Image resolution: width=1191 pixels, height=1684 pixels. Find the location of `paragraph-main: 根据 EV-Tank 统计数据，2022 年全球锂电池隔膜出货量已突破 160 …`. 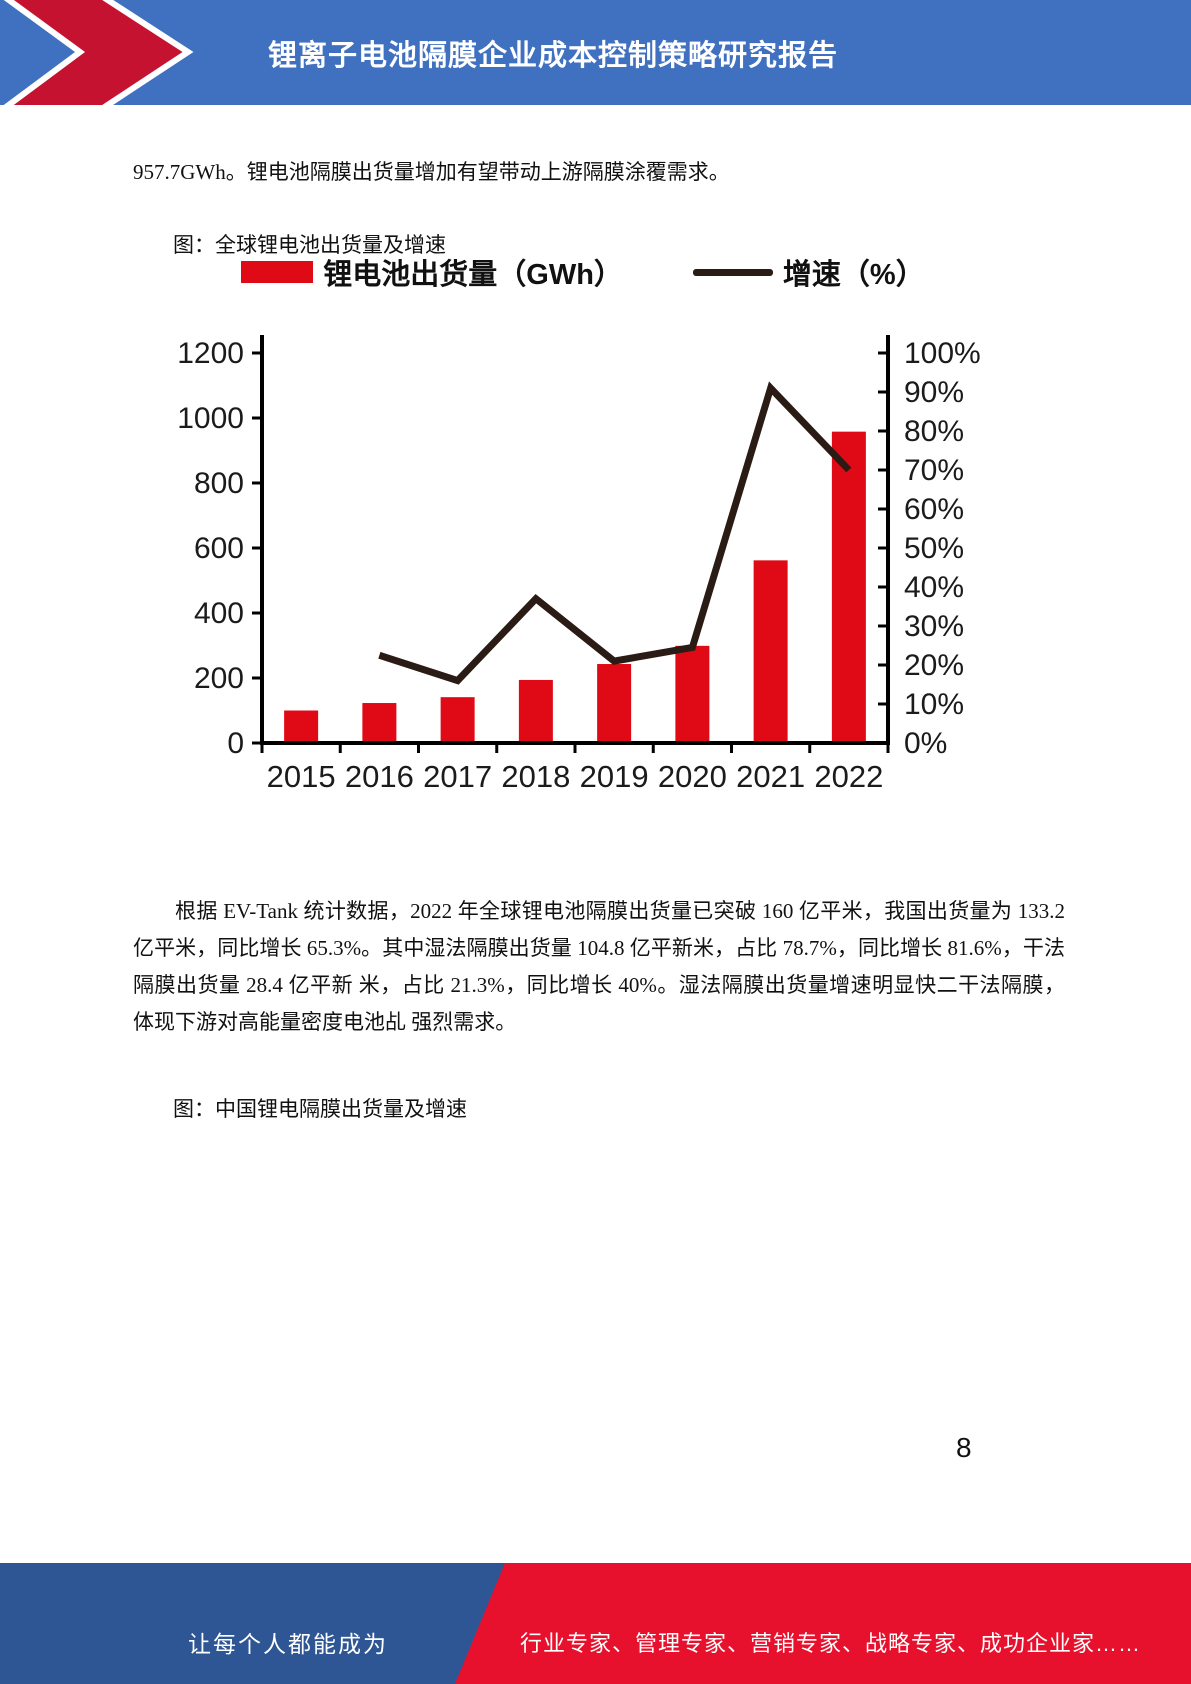

paragraph-main: 根据 EV-Tank 统计数据，2022 年全球锂电池隔膜出货量已突破 160 … is located at coordinates (599, 966).